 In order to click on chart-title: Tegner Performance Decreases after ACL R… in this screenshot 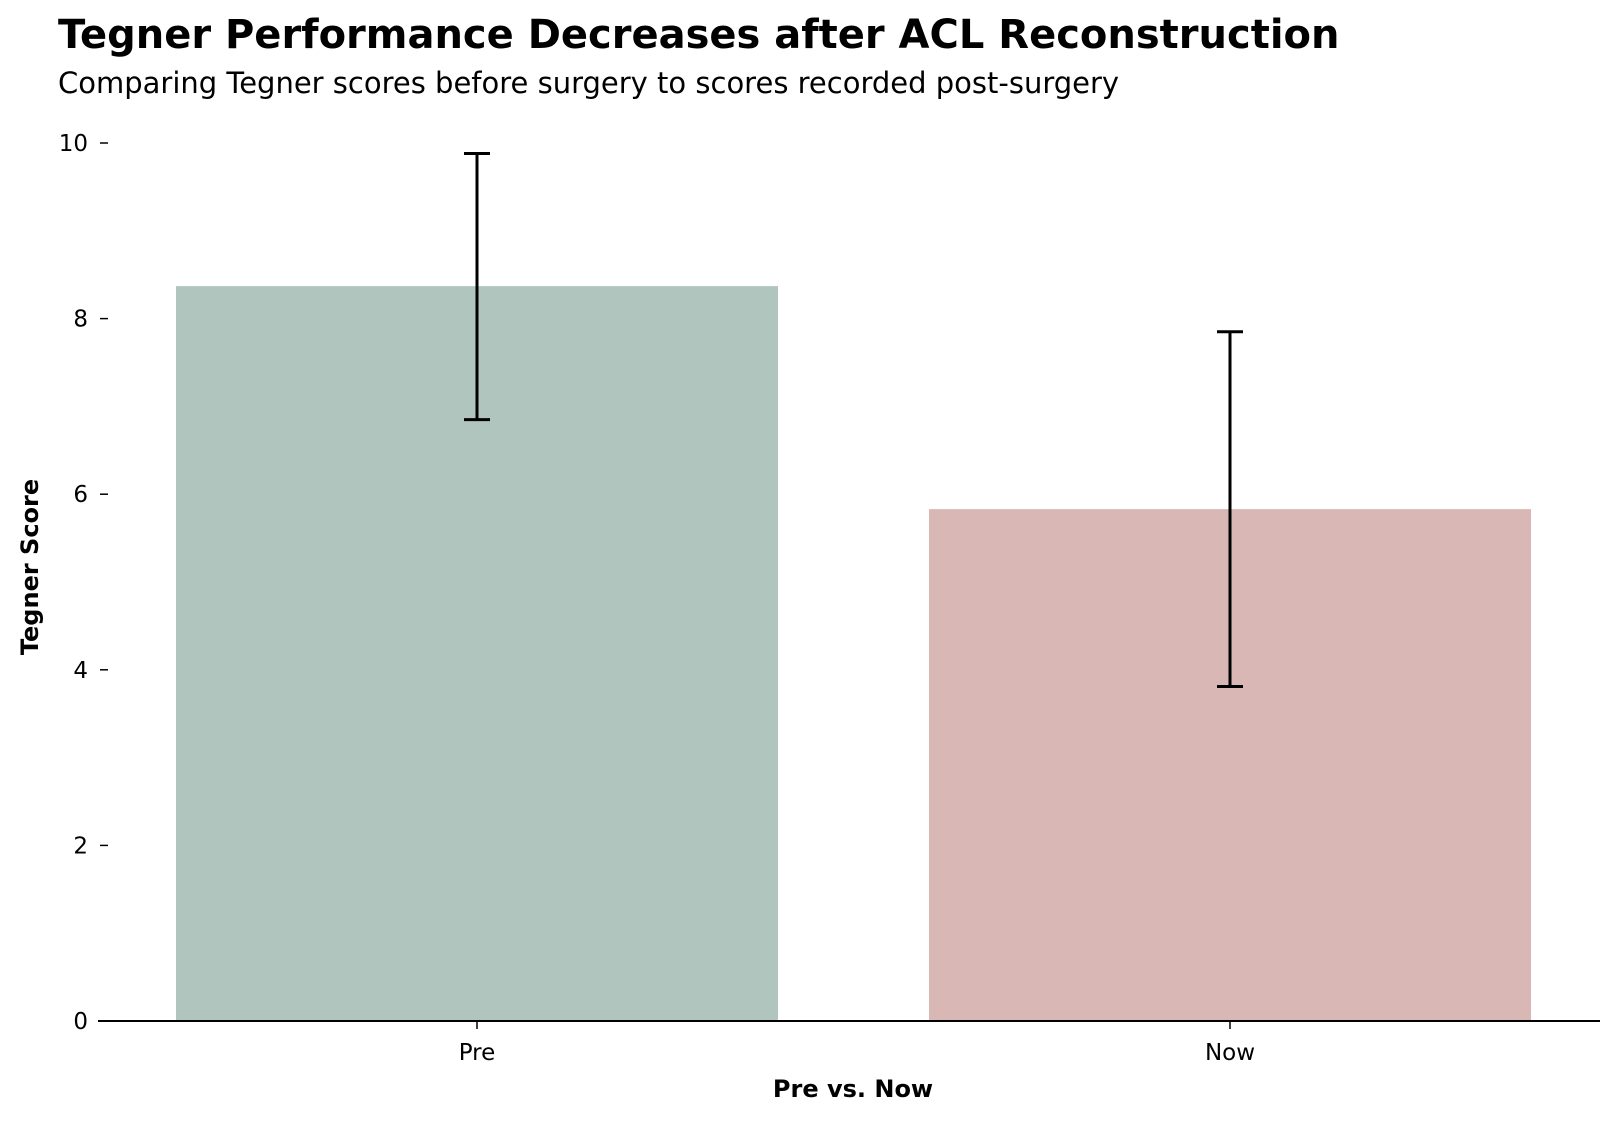, I will do `click(699, 35)`.